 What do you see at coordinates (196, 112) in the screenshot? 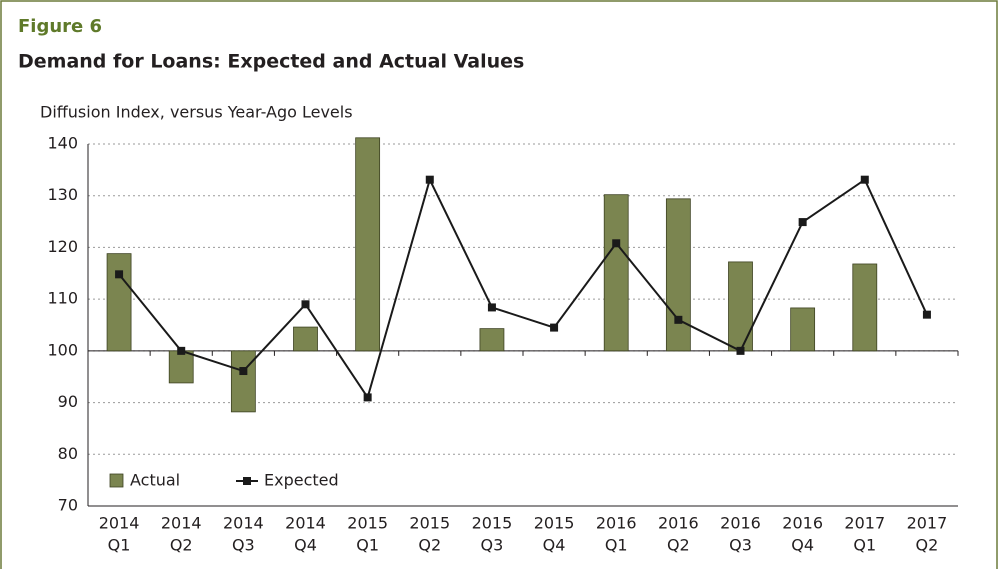
I see `y-axis-label: Diffusion Index, versus Year-Ago Levels` at bounding box center [196, 112].